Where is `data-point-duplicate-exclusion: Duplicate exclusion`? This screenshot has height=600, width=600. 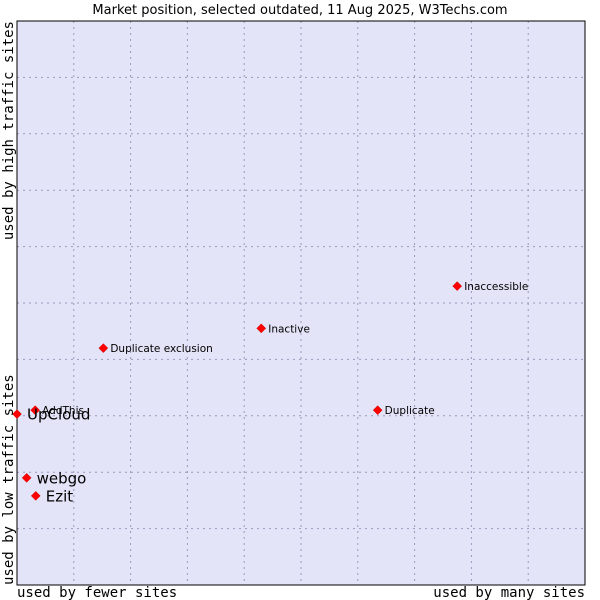 data-point-duplicate-exclusion: Duplicate exclusion is located at coordinates (155, 349).